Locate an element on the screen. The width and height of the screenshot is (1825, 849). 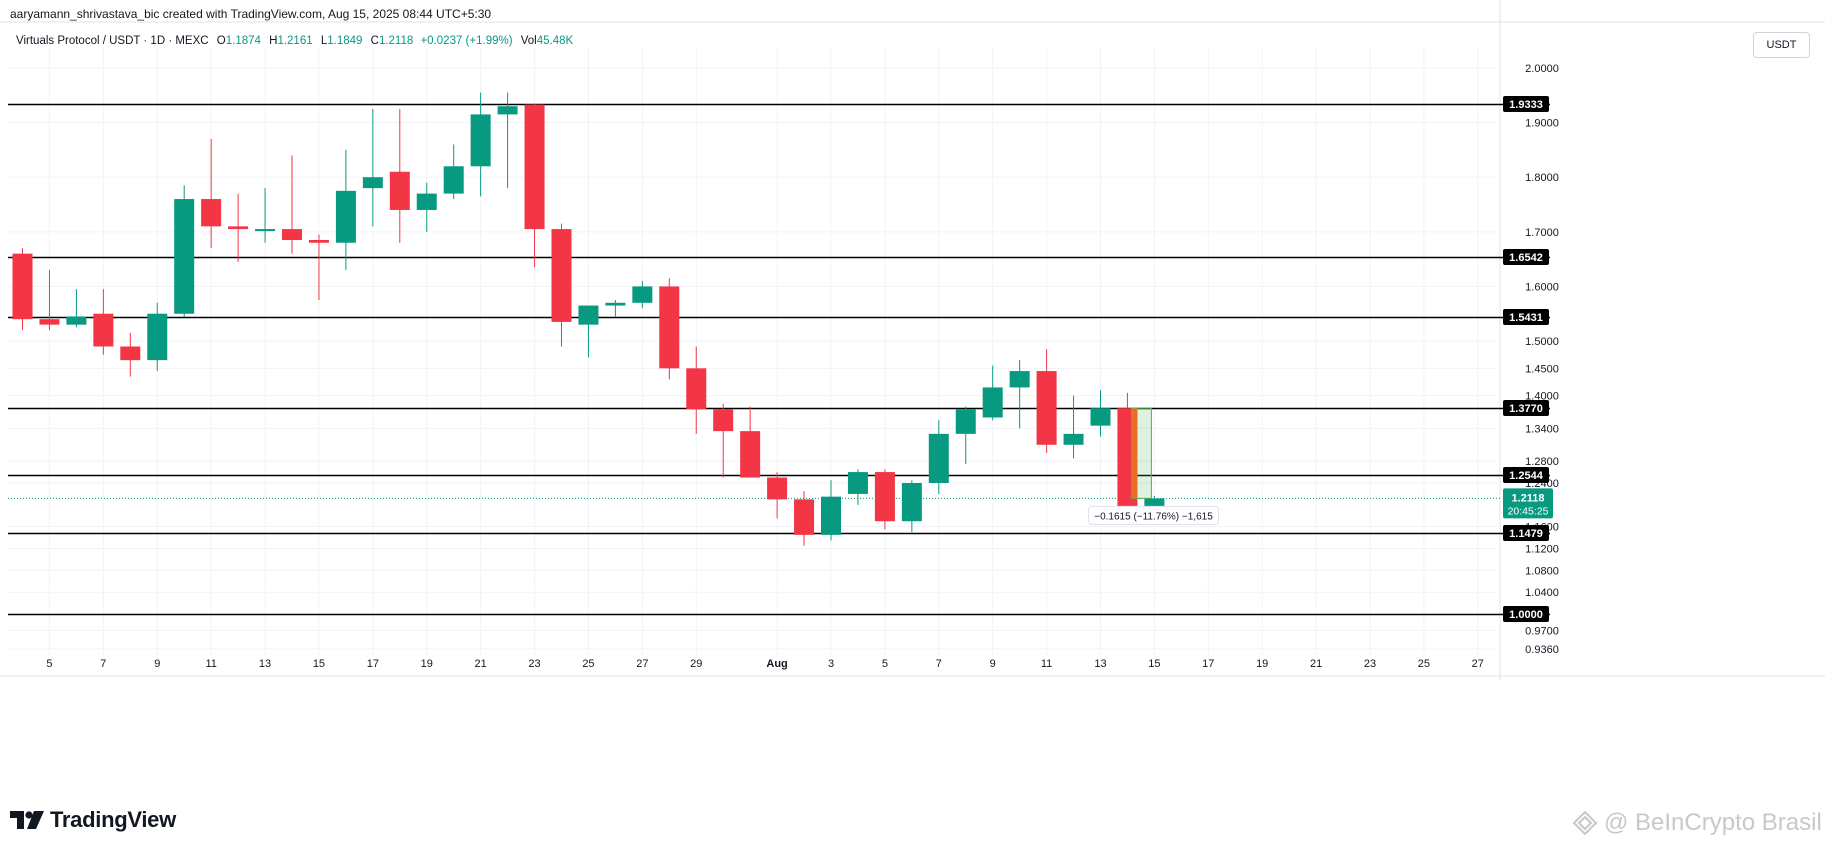
level-price-tag-text: 1.6542 is located at coordinates (1526, 258).